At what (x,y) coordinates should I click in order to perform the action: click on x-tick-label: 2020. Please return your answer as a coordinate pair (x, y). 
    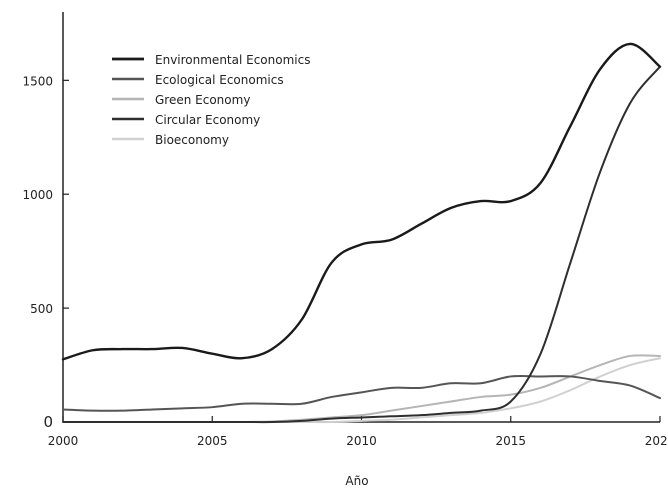
    Looking at the image, I should click on (656, 441).